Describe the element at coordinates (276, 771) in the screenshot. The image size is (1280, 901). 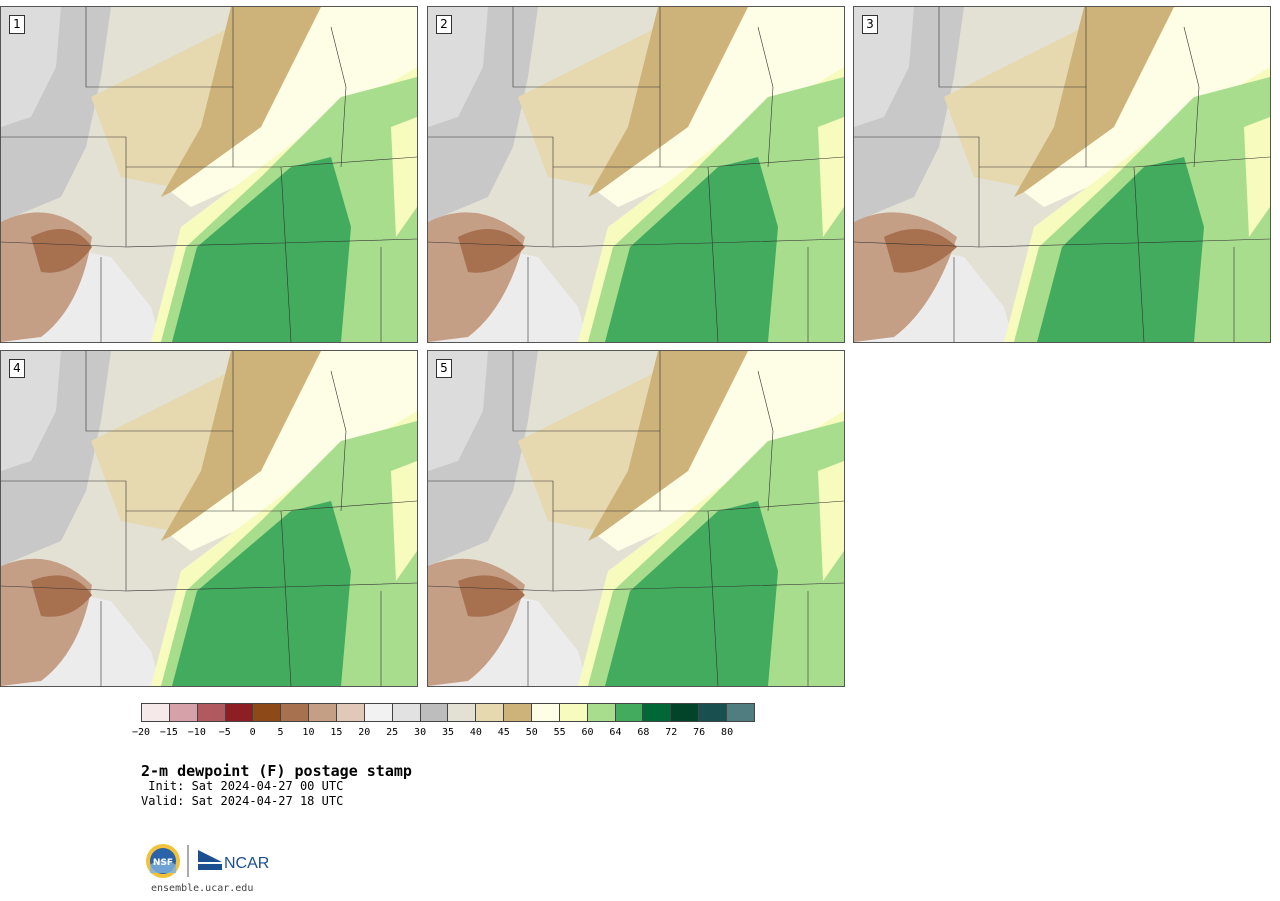
I see `map-title: 2-m dewpoint (F) postage stamp` at that location.